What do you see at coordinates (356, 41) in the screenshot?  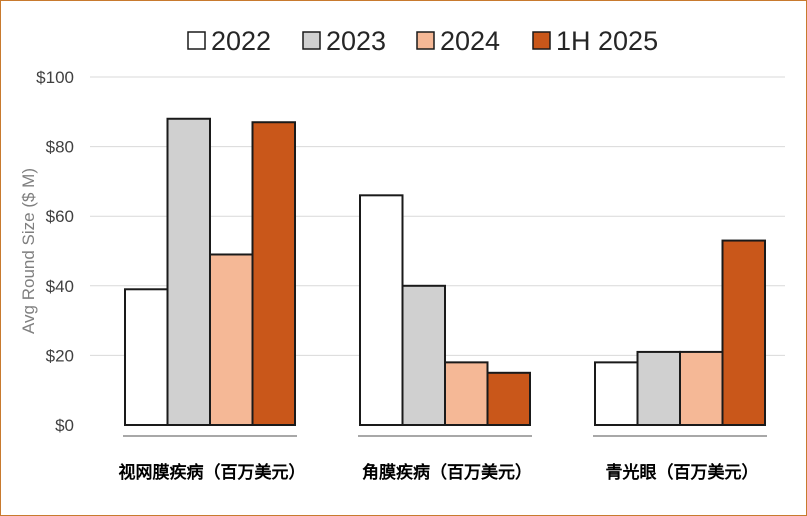 I see `legend-label: 2023` at bounding box center [356, 41].